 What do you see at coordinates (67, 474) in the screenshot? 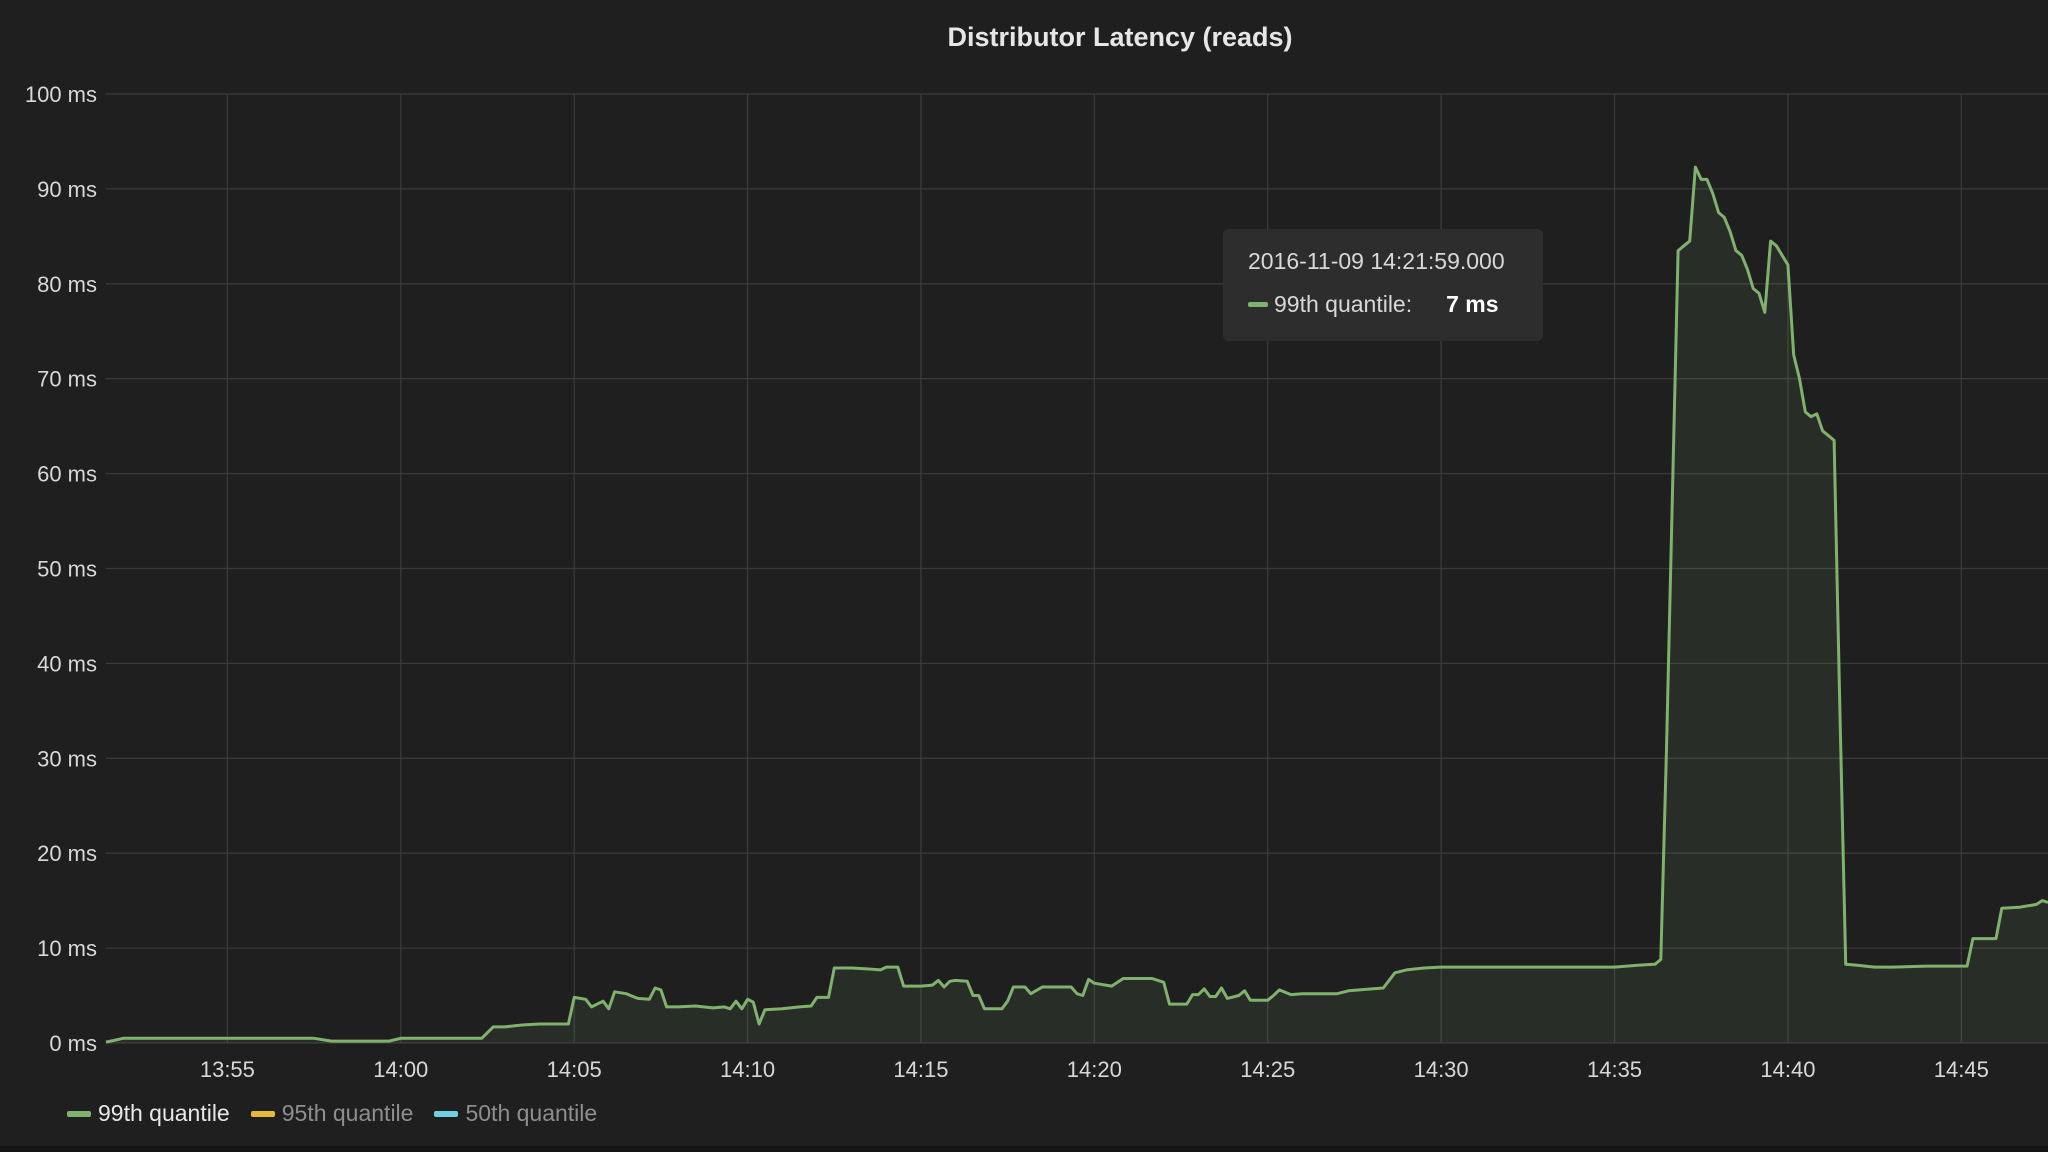
I see `y-tick-label: 60 ms` at bounding box center [67, 474].